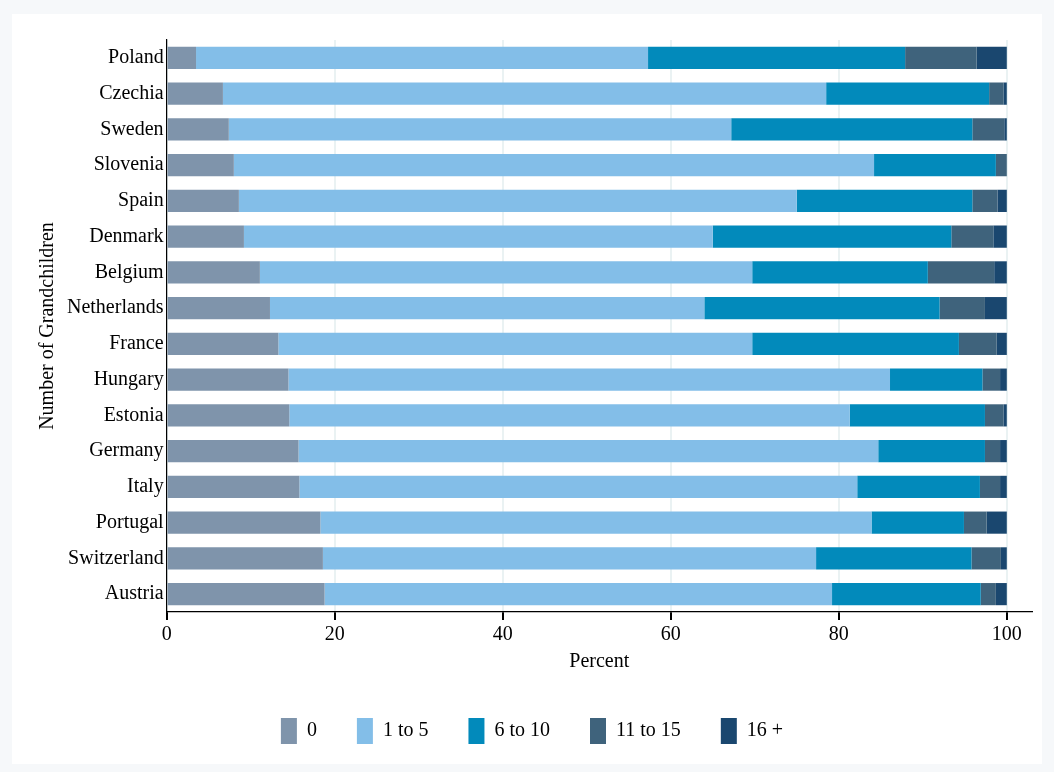  Describe the element at coordinates (128, 378) in the screenshot. I see `y-tick-label: Hungary` at that location.